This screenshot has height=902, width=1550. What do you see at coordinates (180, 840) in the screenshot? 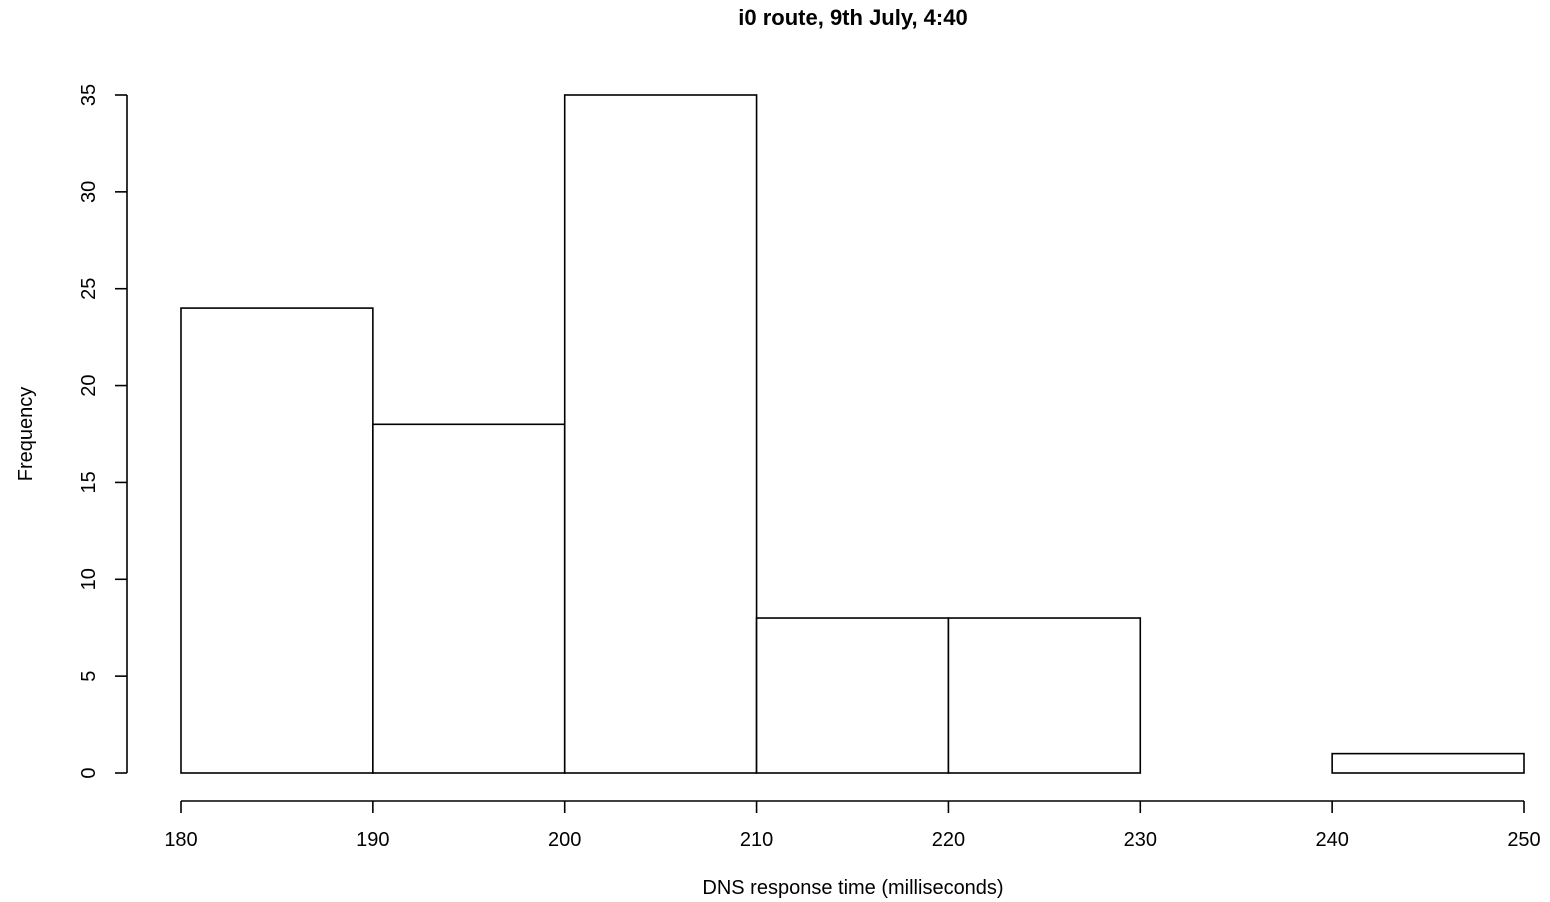
I see `x-tick-label: 180` at bounding box center [180, 840].